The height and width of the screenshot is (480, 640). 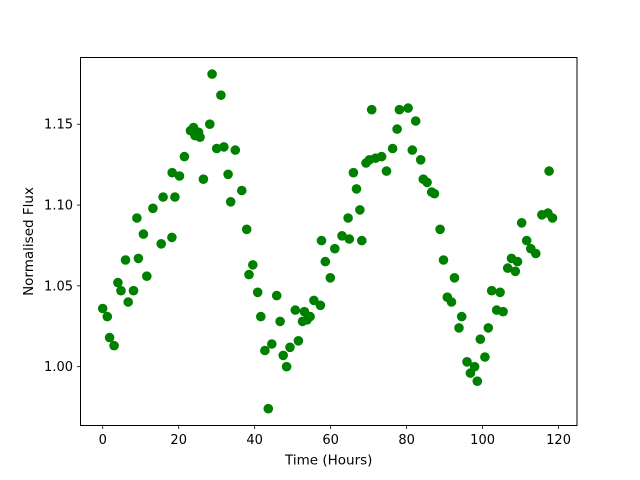 I want to click on y-axis-label: Normalised Flux, so click(x=29, y=241).